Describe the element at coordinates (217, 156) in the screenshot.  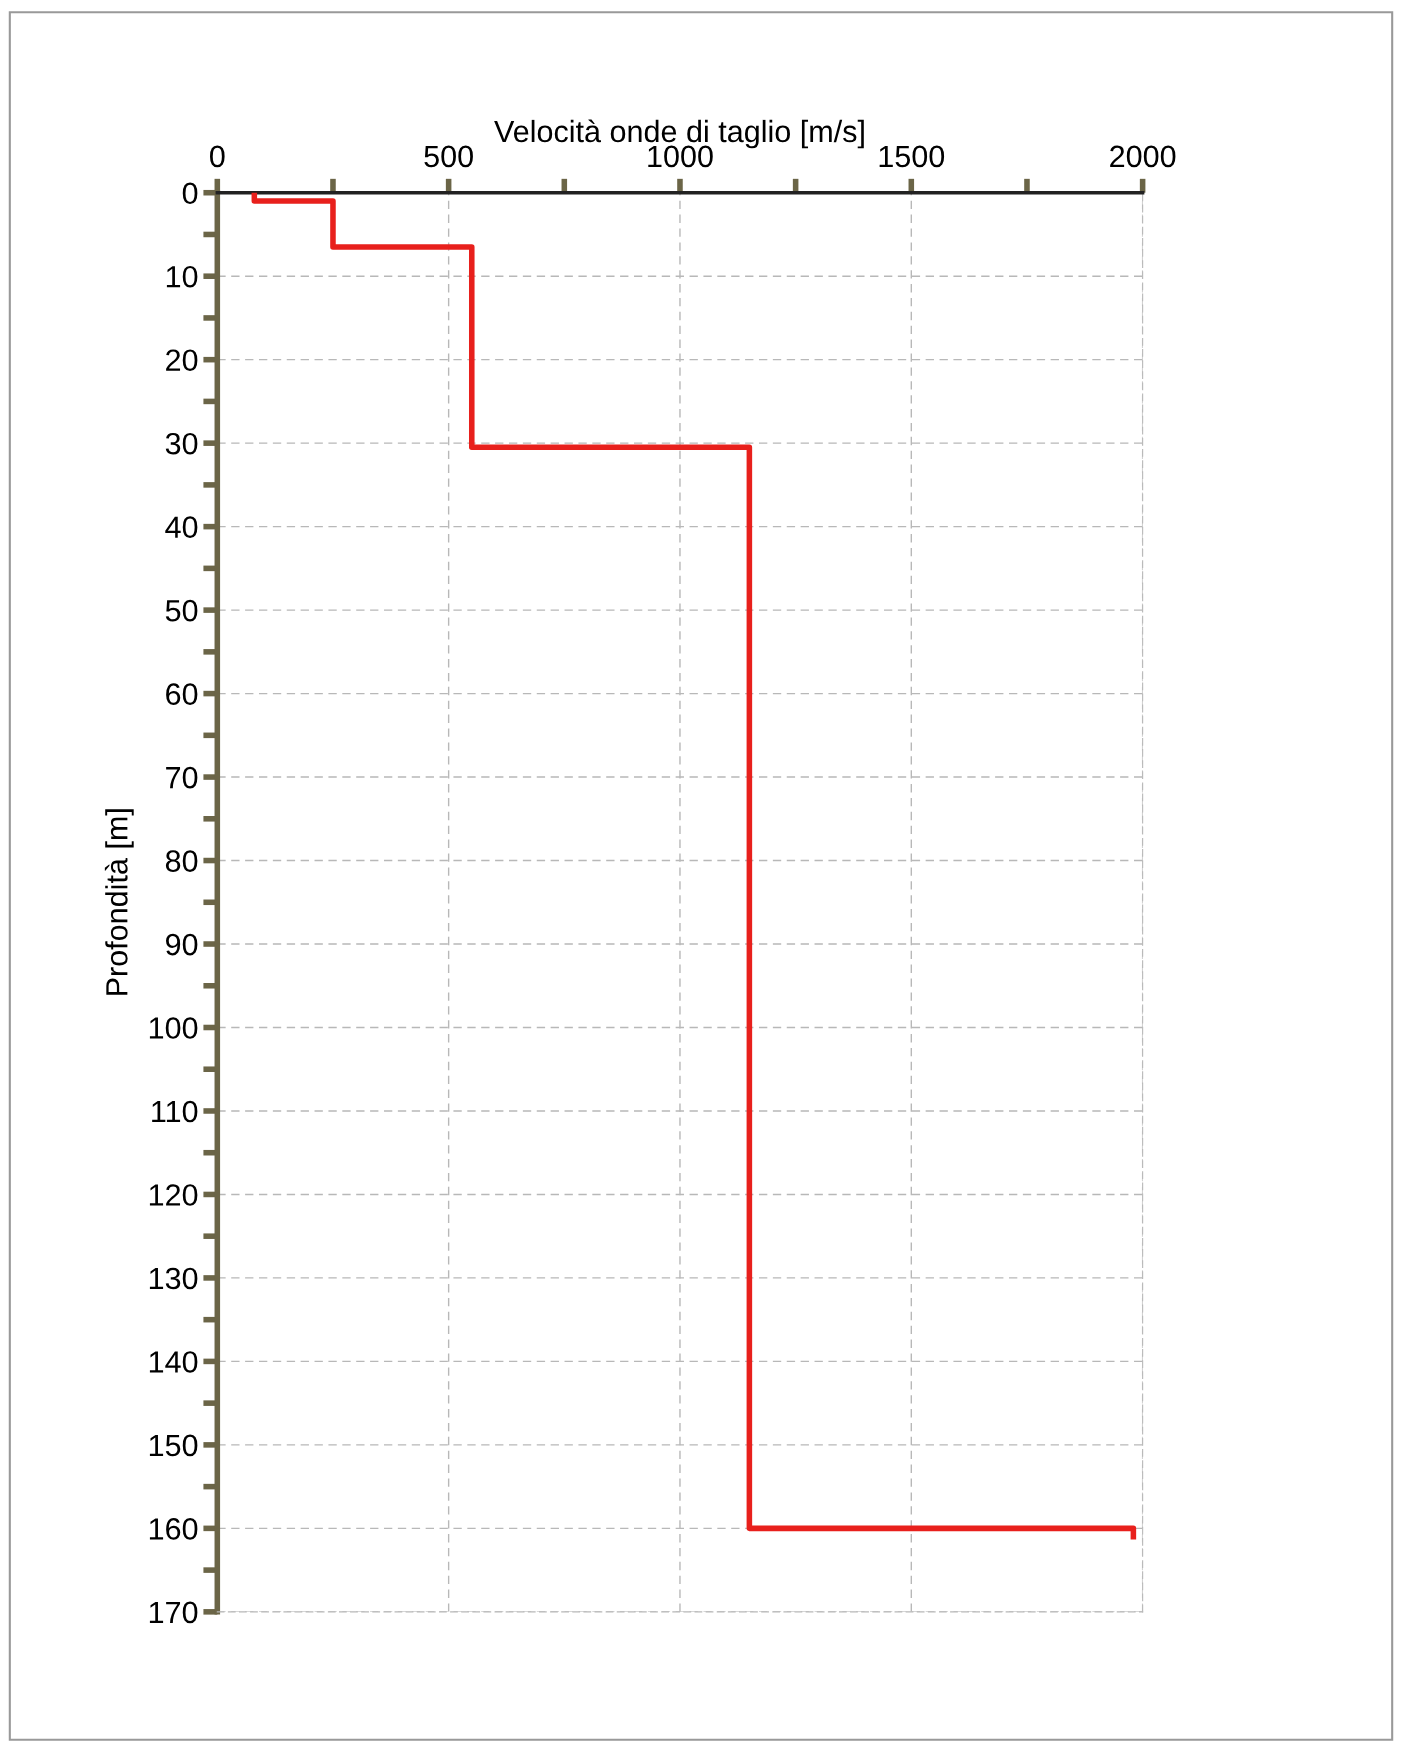
I see `x-tick-label: 0` at that location.